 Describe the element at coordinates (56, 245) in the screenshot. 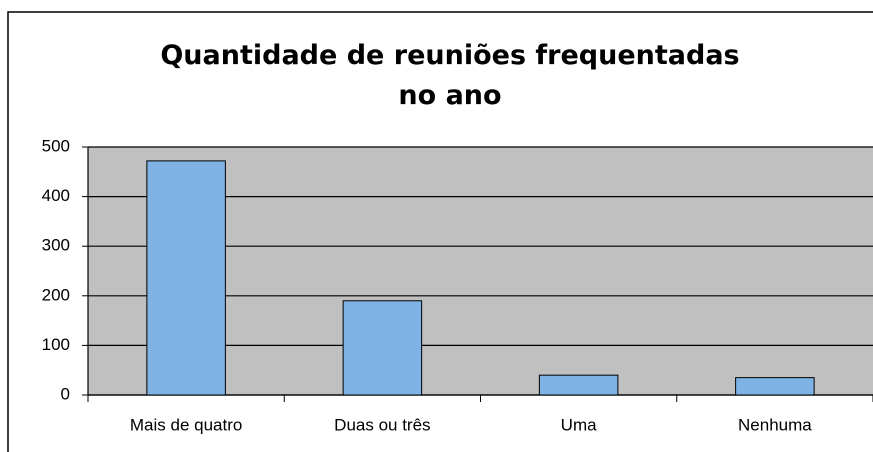

I see `y-tick-label: 300` at that location.